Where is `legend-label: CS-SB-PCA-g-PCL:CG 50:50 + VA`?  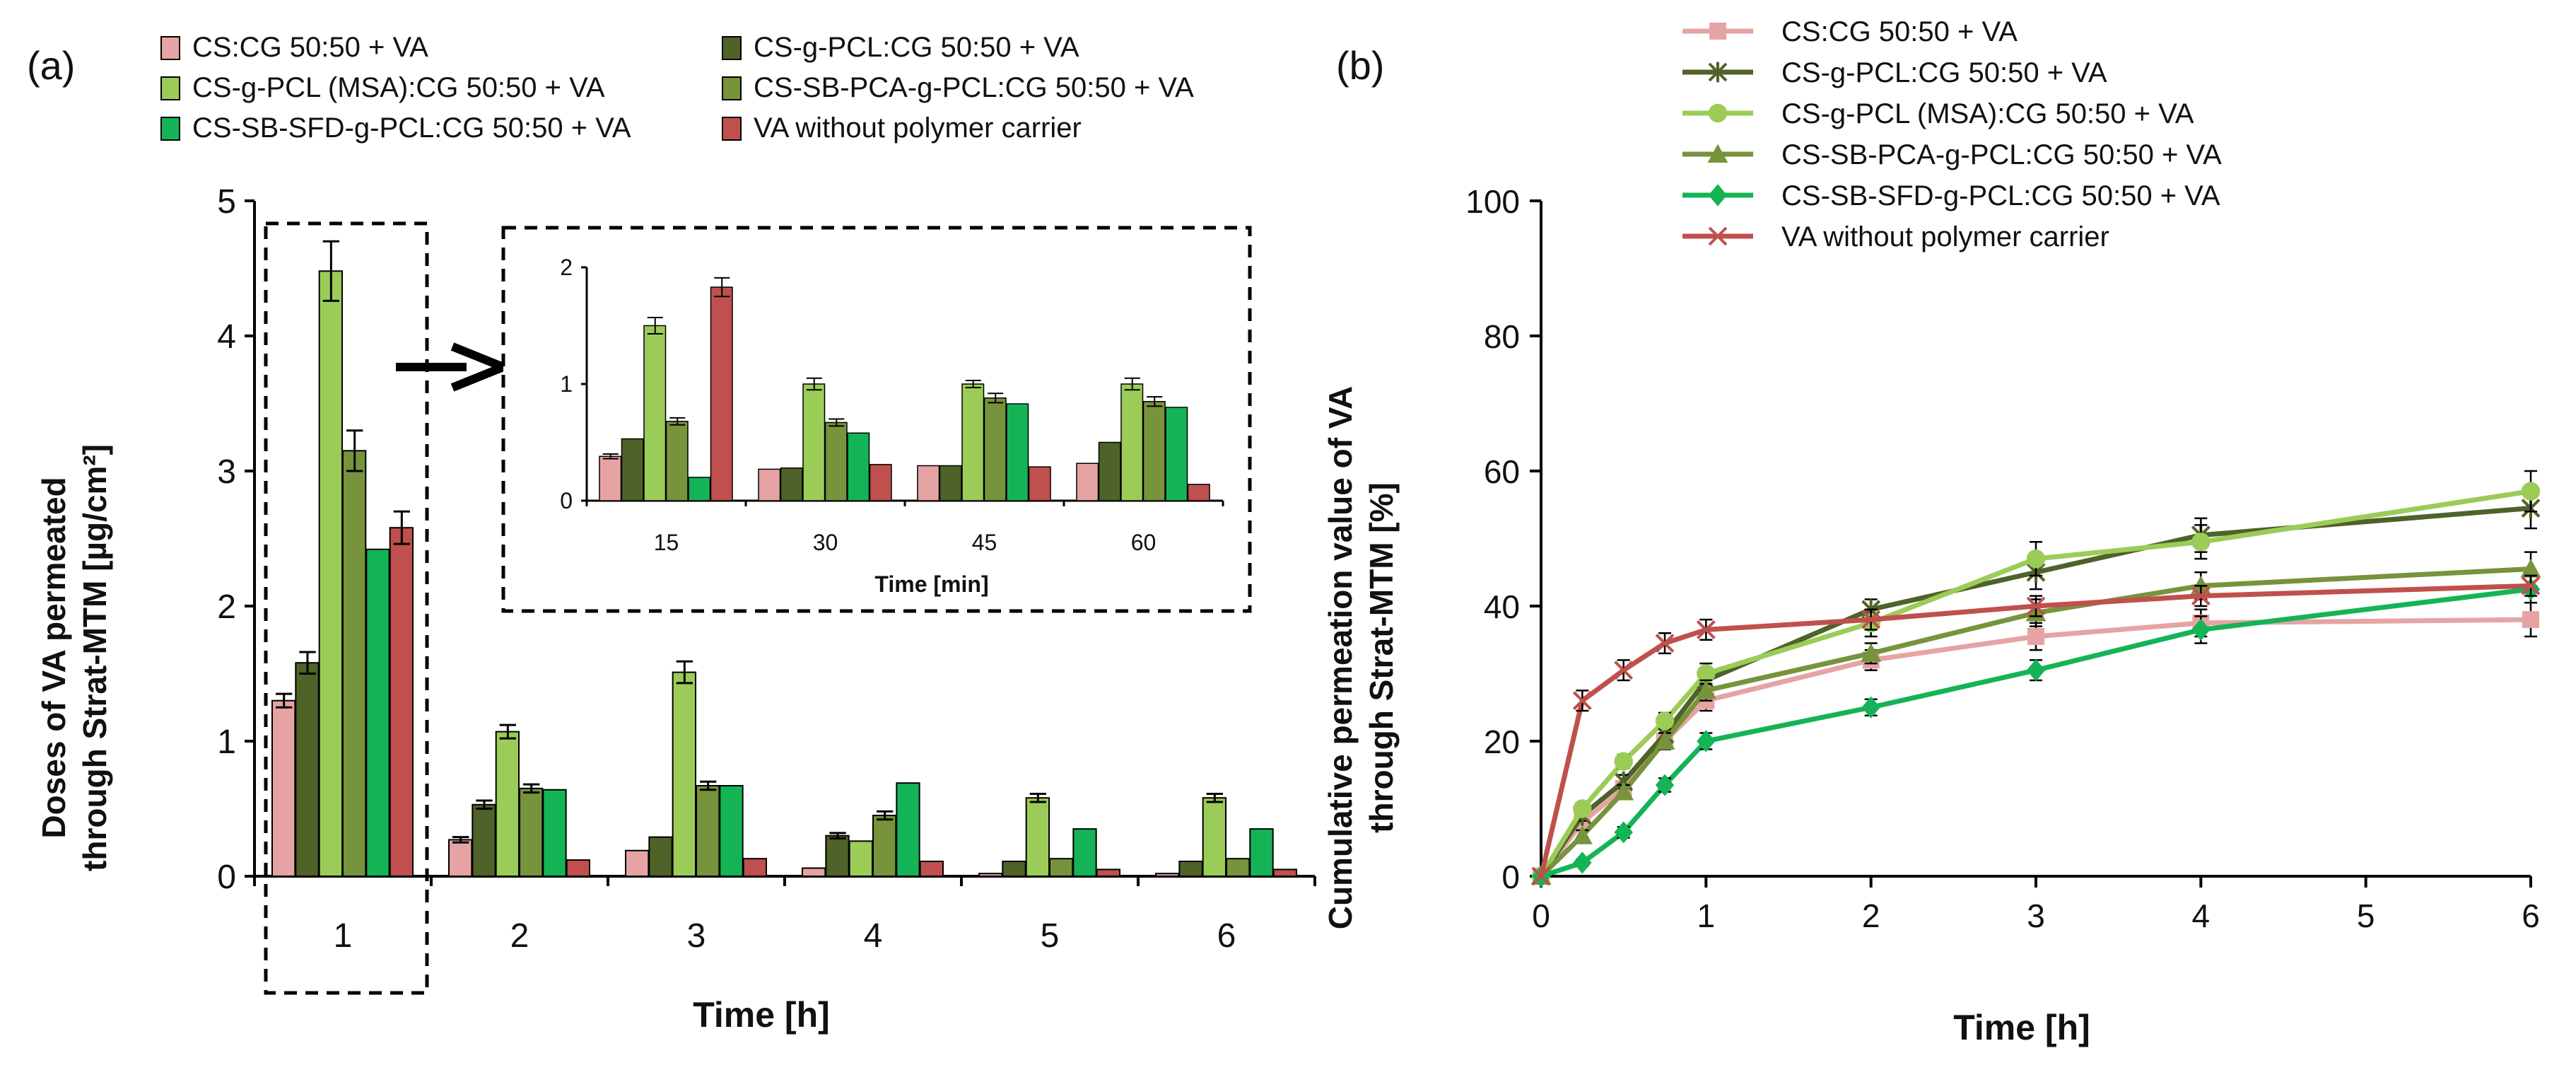 legend-label: CS-SB-PCA-g-PCL:CG 50:50 + VA is located at coordinates (2002, 154).